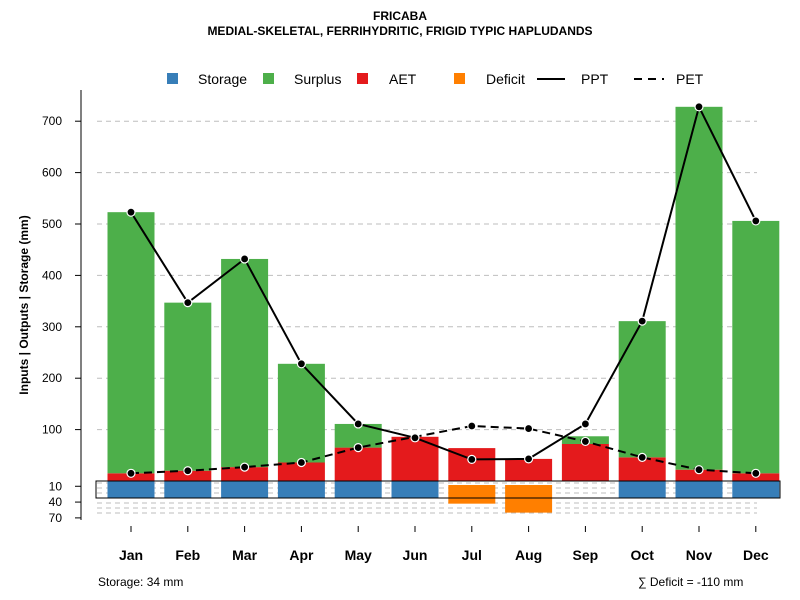  What do you see at coordinates (690, 79) in the screenshot?
I see `legend-label-pet: PET` at bounding box center [690, 79].